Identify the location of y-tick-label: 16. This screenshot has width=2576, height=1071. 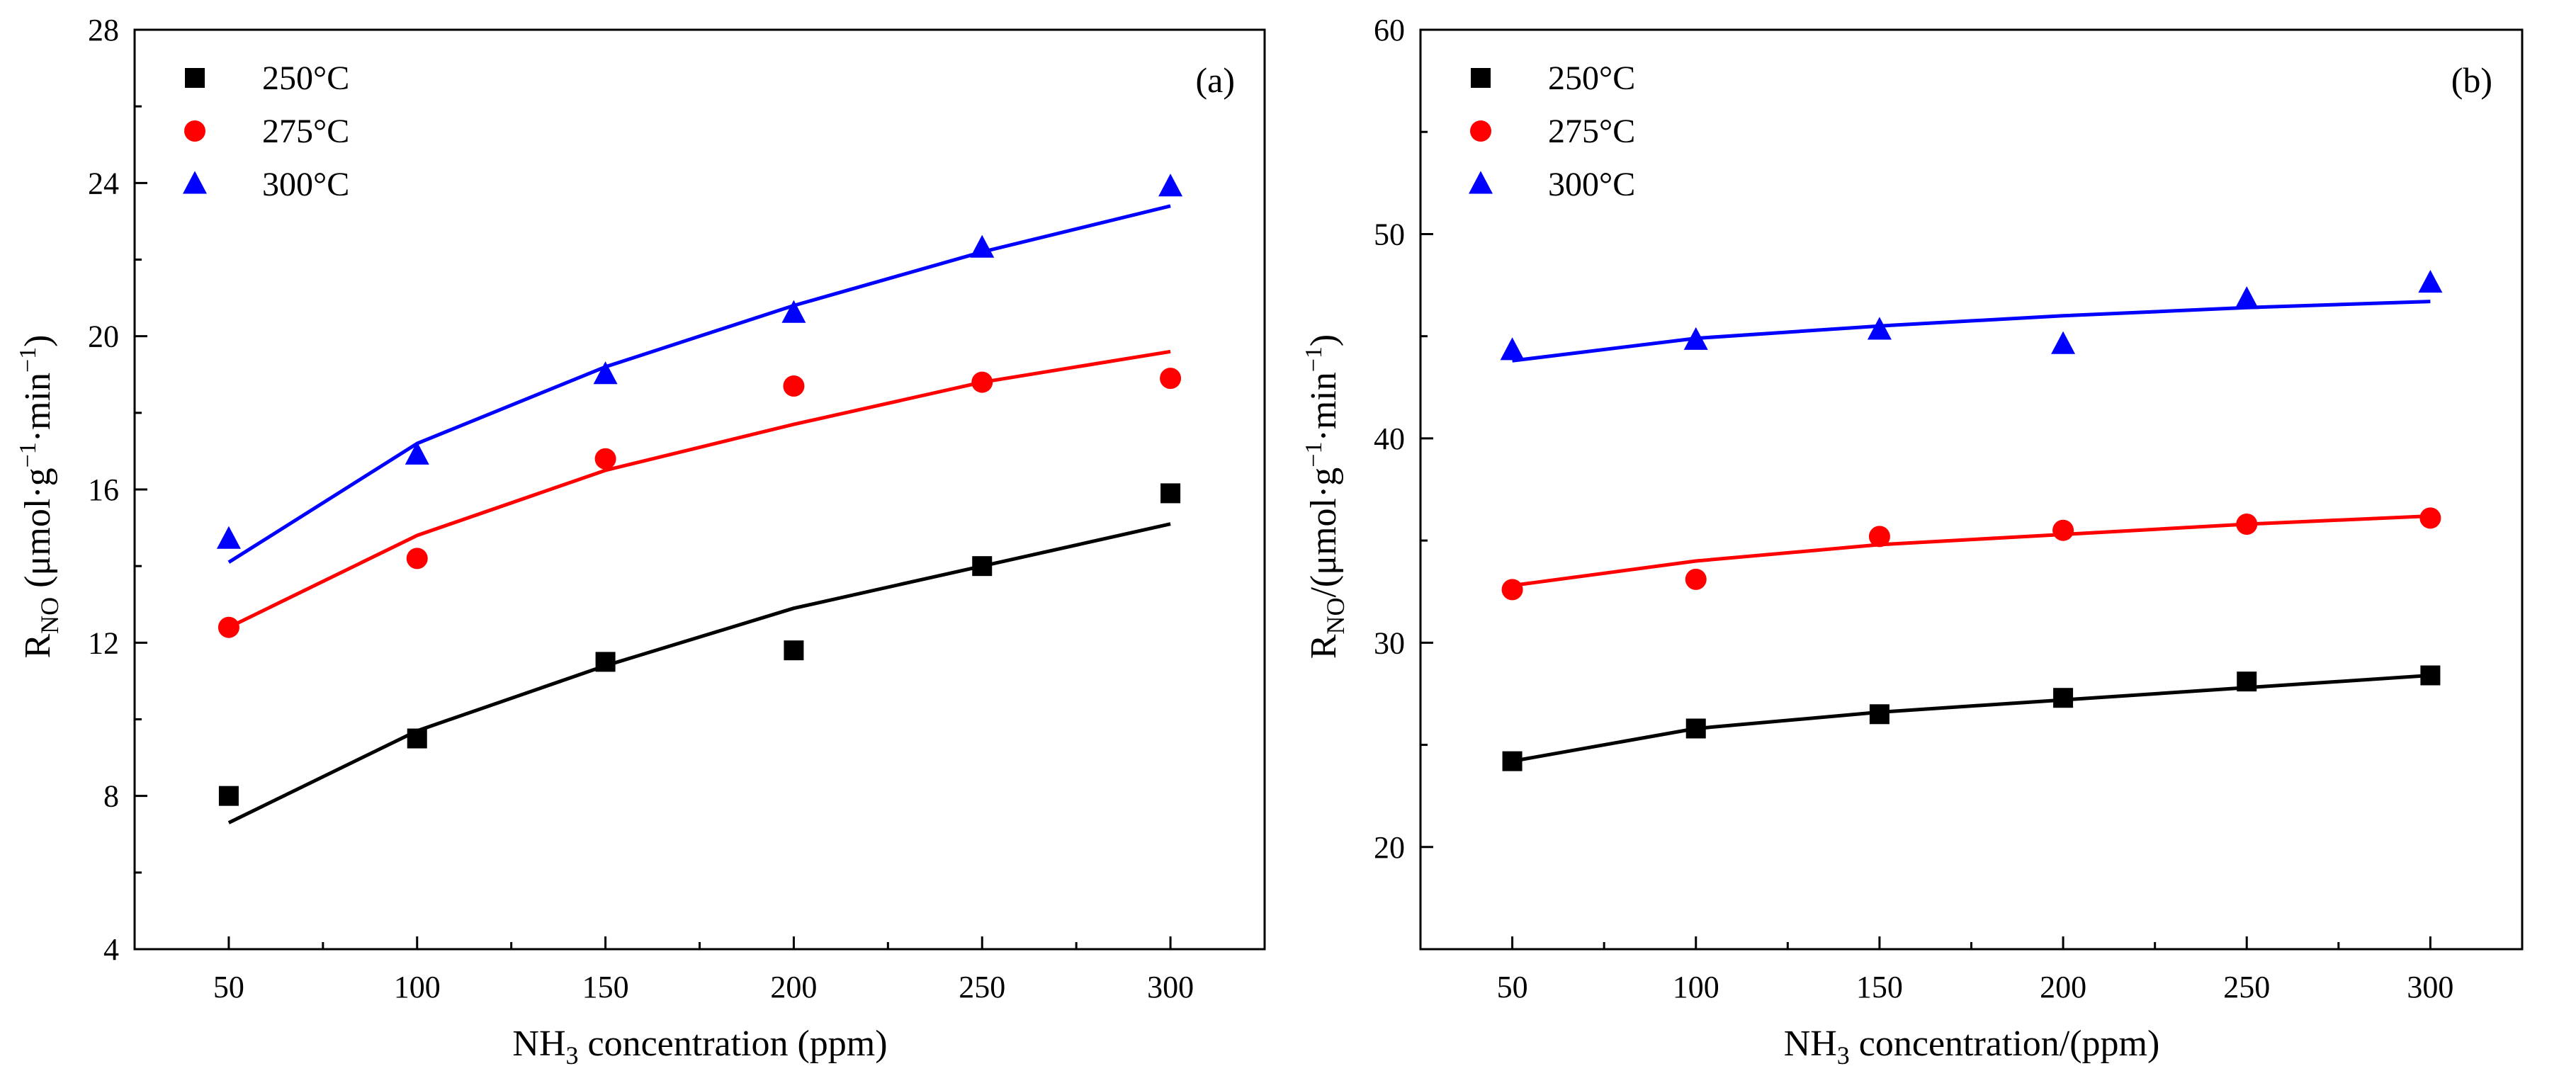
(103, 490).